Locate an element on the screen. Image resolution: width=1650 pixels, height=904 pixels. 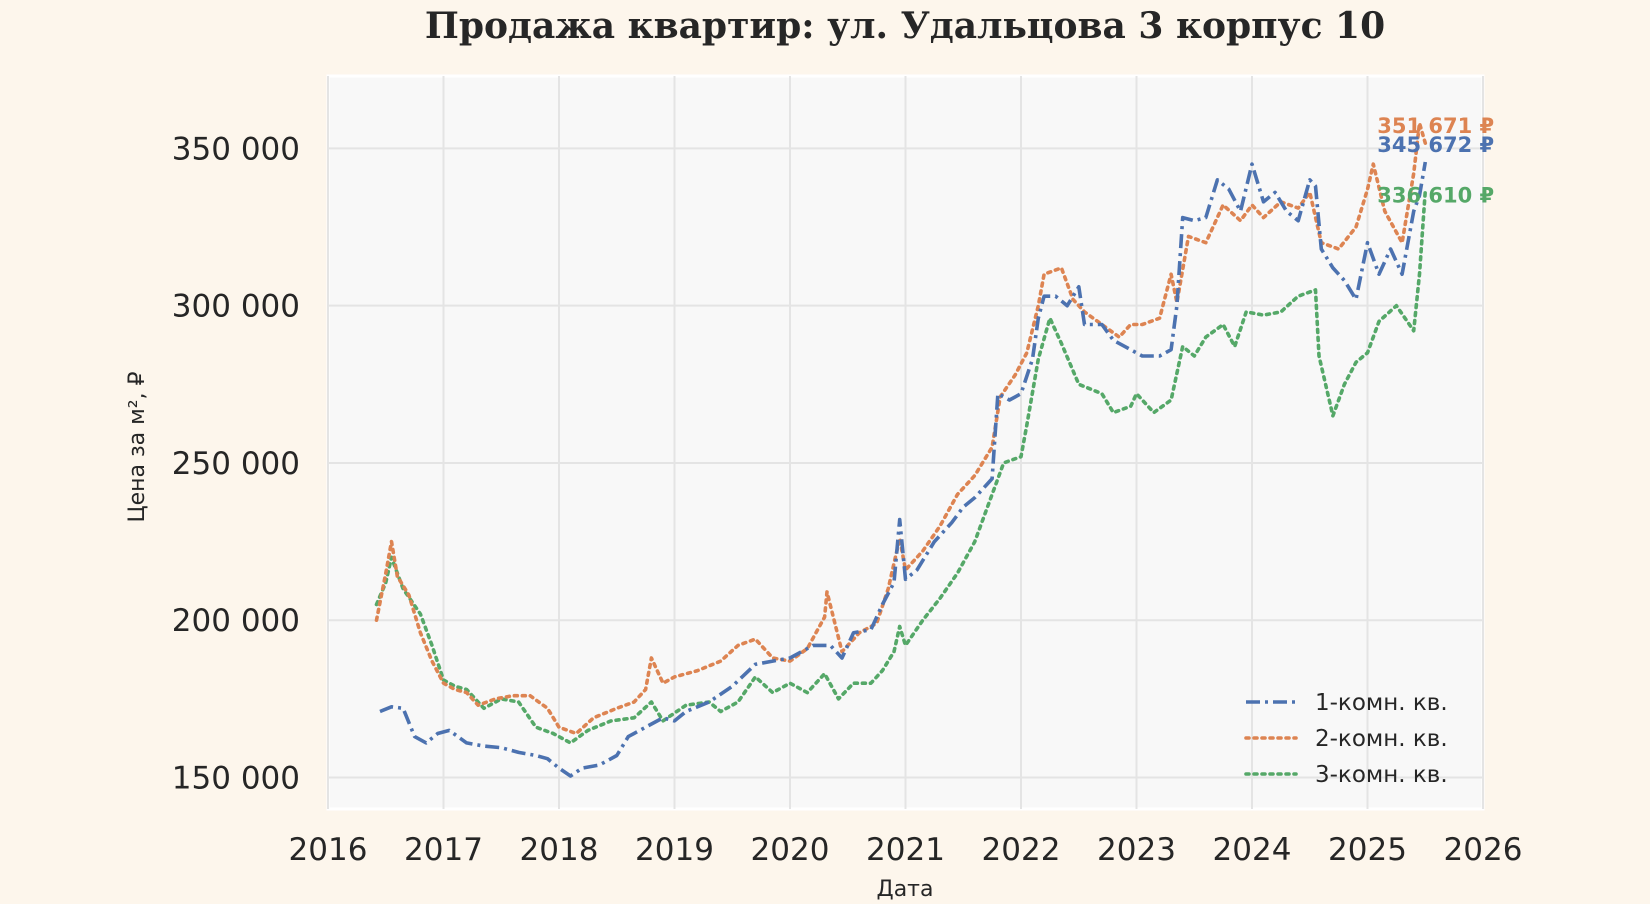
x-tick-label: 2024 is located at coordinates (1252, 850).